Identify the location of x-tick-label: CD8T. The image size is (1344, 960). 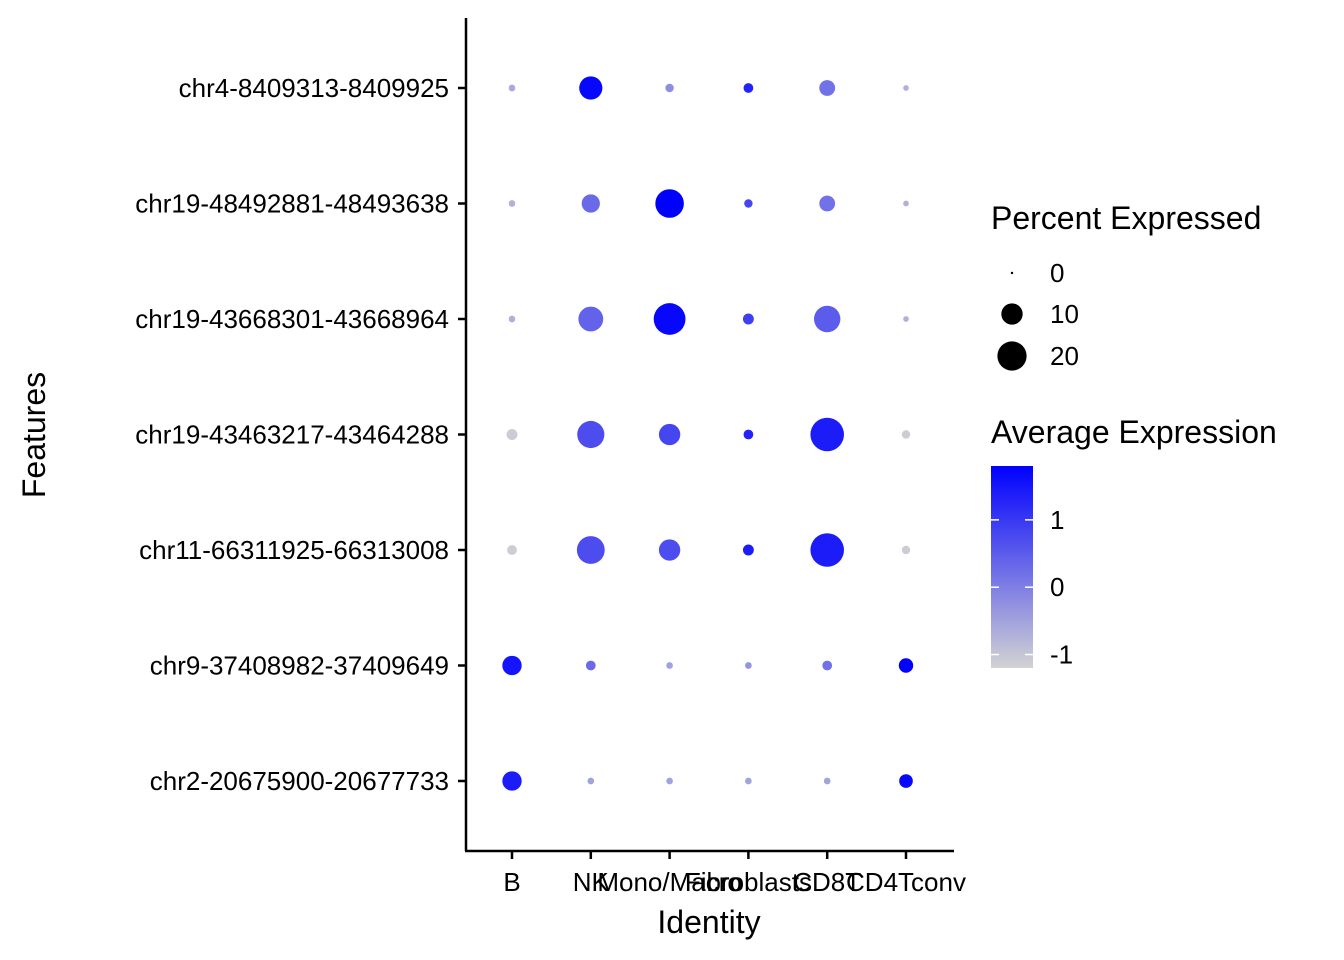
(827, 882).